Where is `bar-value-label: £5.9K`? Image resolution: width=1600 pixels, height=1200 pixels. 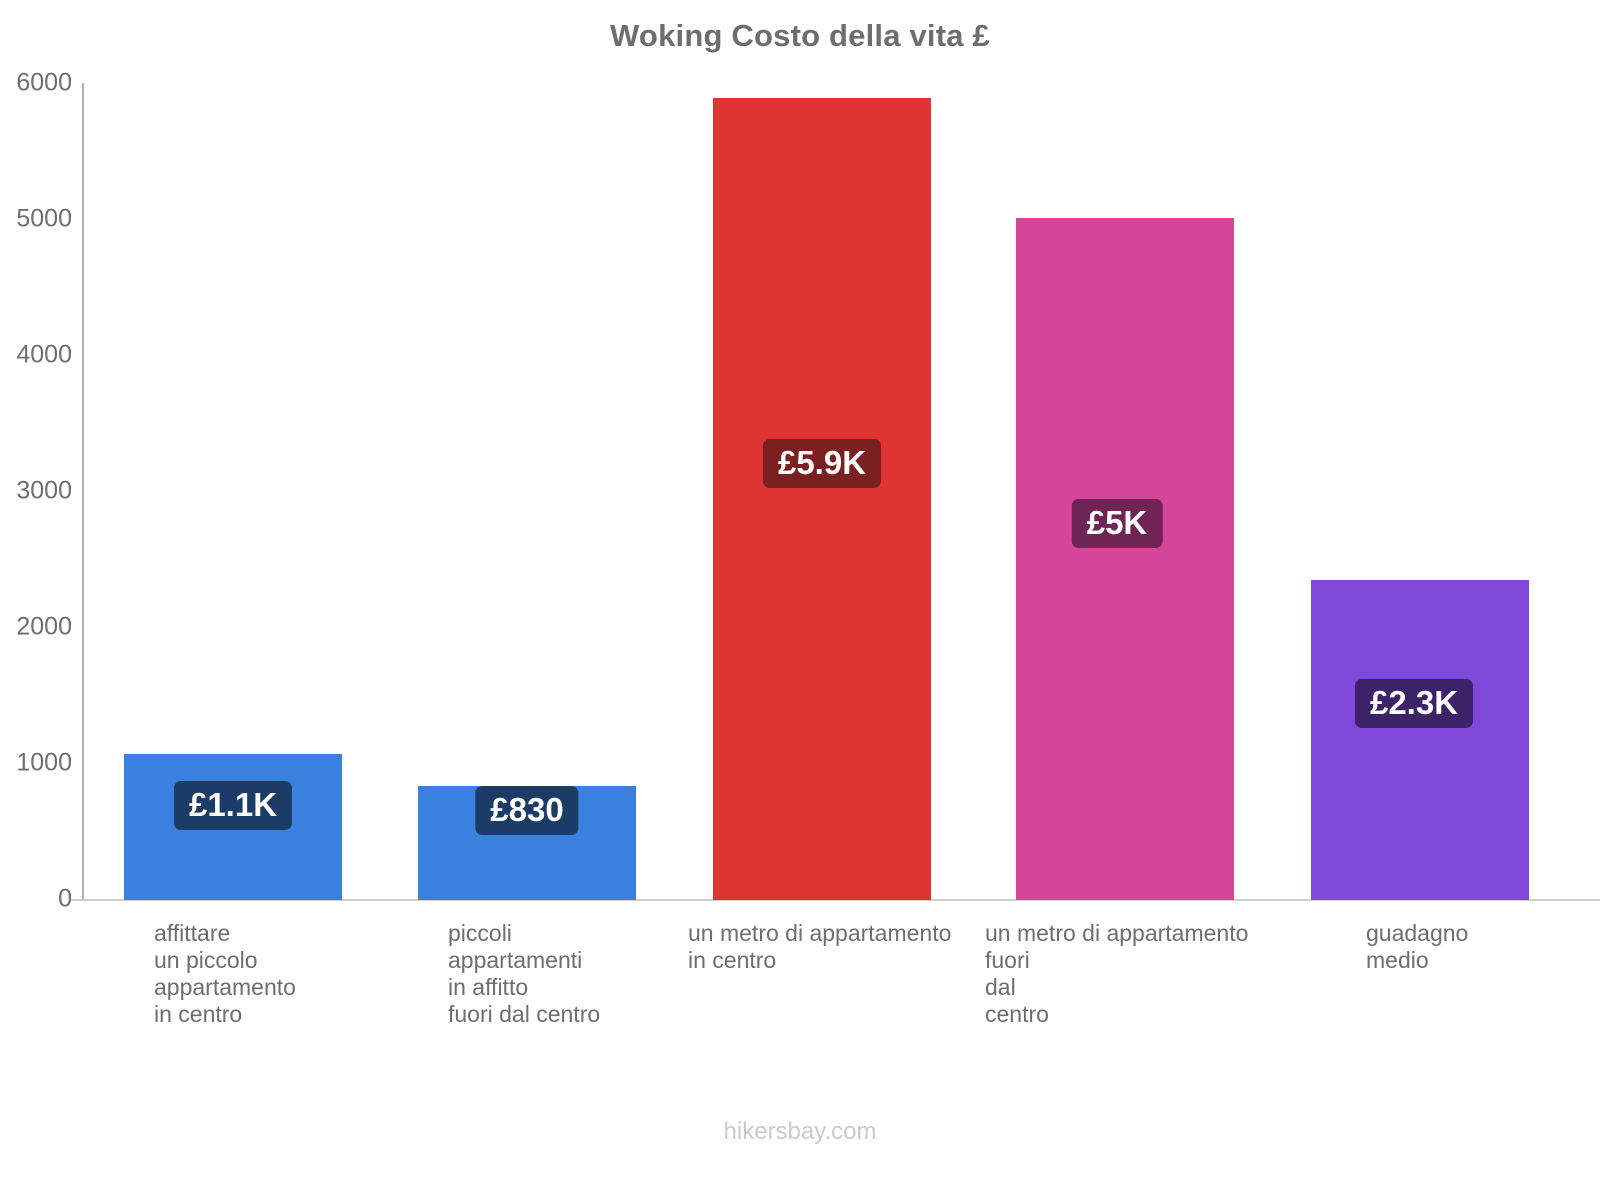 bar-value-label: £5.9K is located at coordinates (822, 463).